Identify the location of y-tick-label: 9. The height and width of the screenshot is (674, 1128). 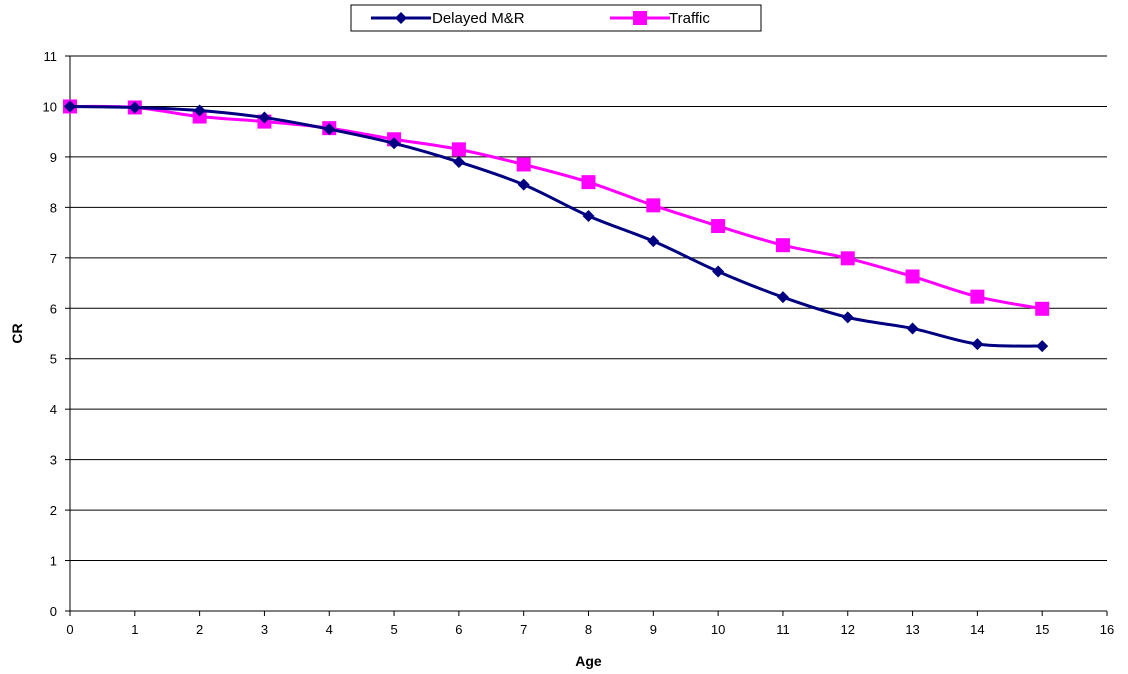
(53, 157).